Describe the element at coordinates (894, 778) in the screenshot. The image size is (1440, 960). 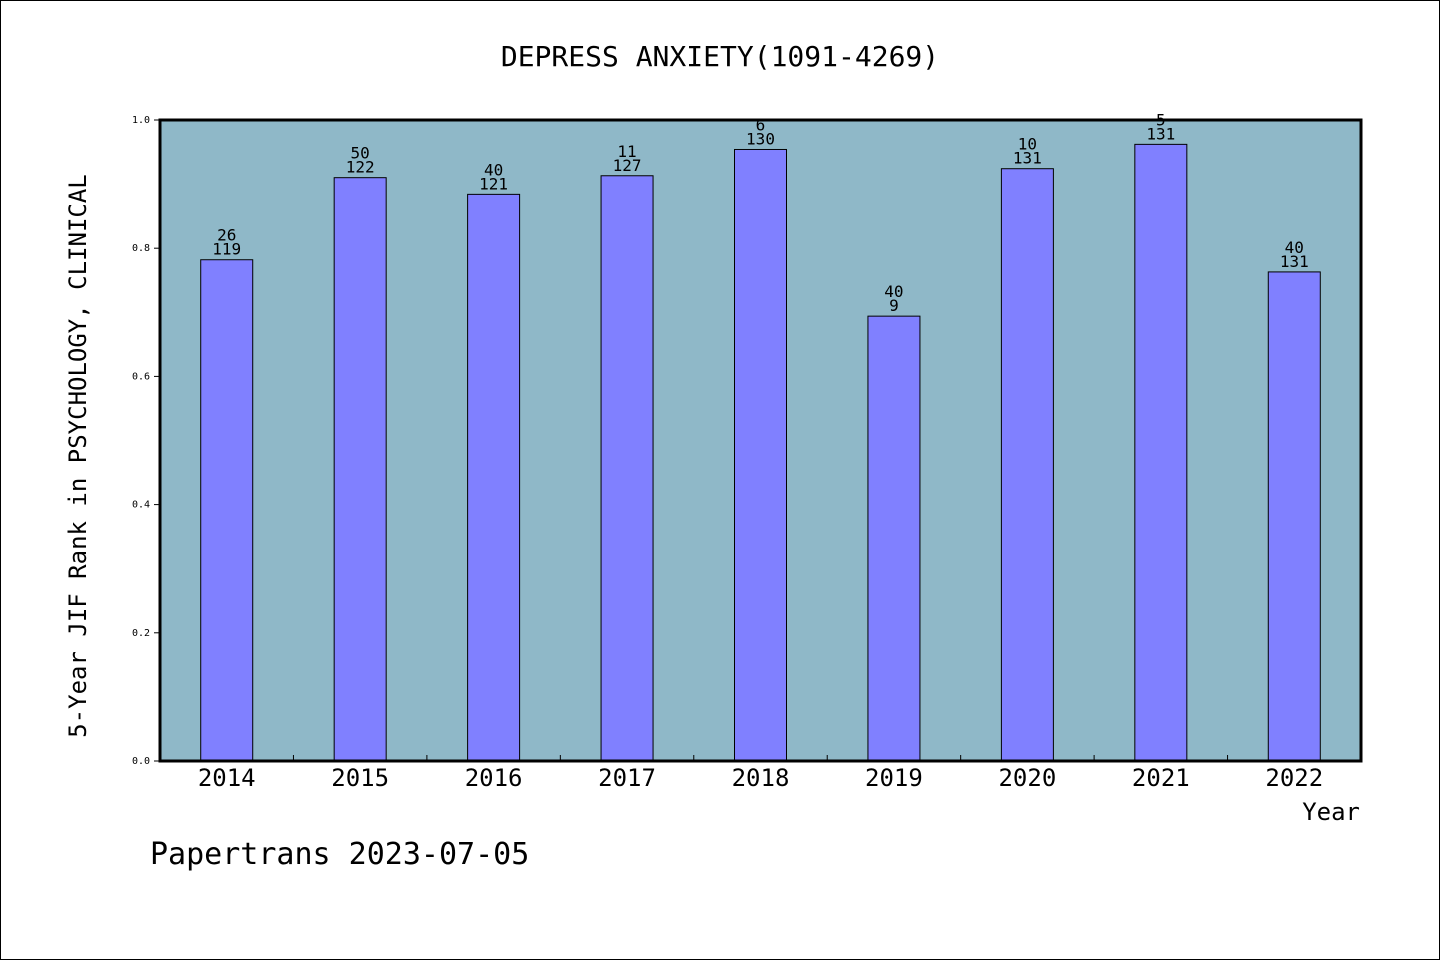
I see `x-tick-label: 2019` at that location.